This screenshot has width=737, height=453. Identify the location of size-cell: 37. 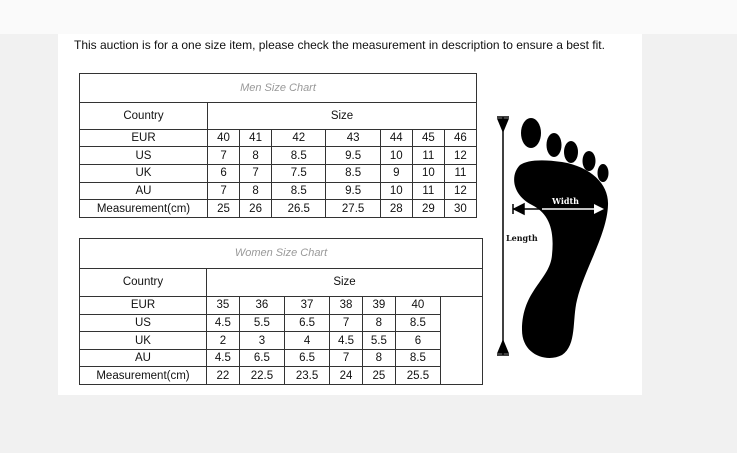
(307, 305).